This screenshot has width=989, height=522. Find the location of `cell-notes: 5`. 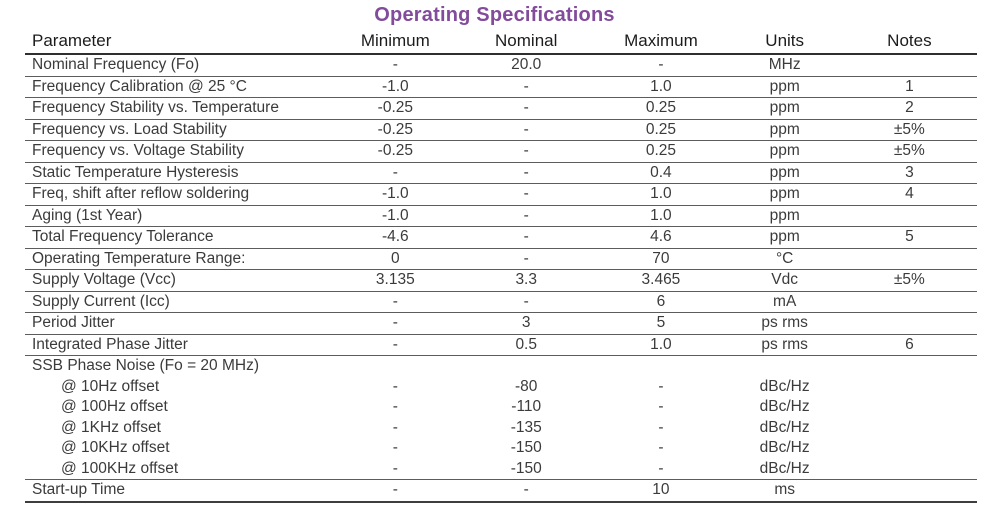

cell-notes: 5 is located at coordinates (909, 237).